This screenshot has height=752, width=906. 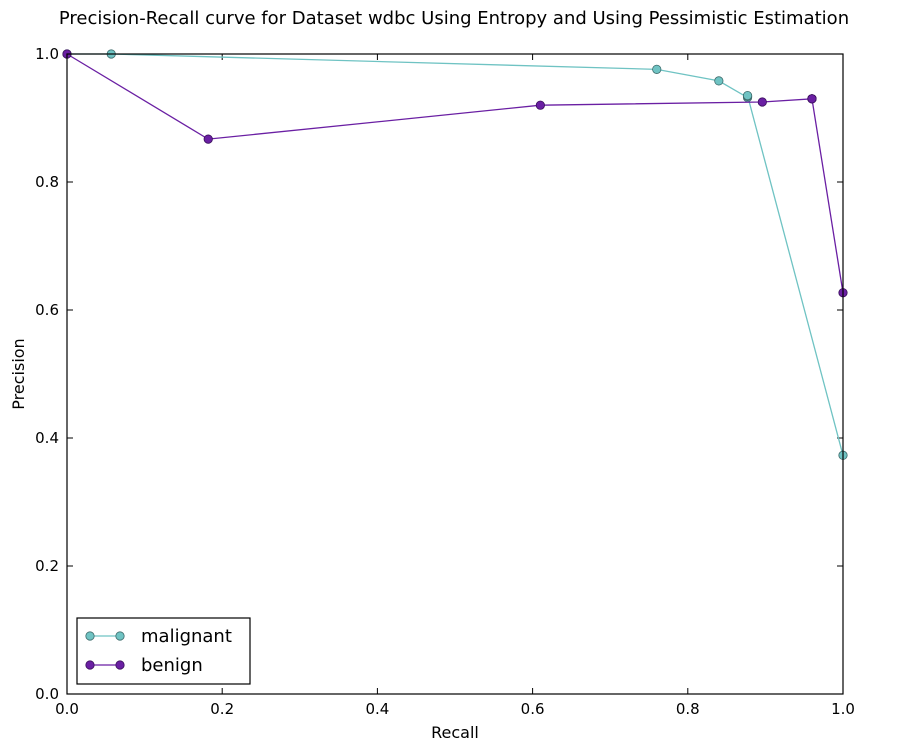 I want to click on legend-label-benign: benign, so click(x=172, y=665).